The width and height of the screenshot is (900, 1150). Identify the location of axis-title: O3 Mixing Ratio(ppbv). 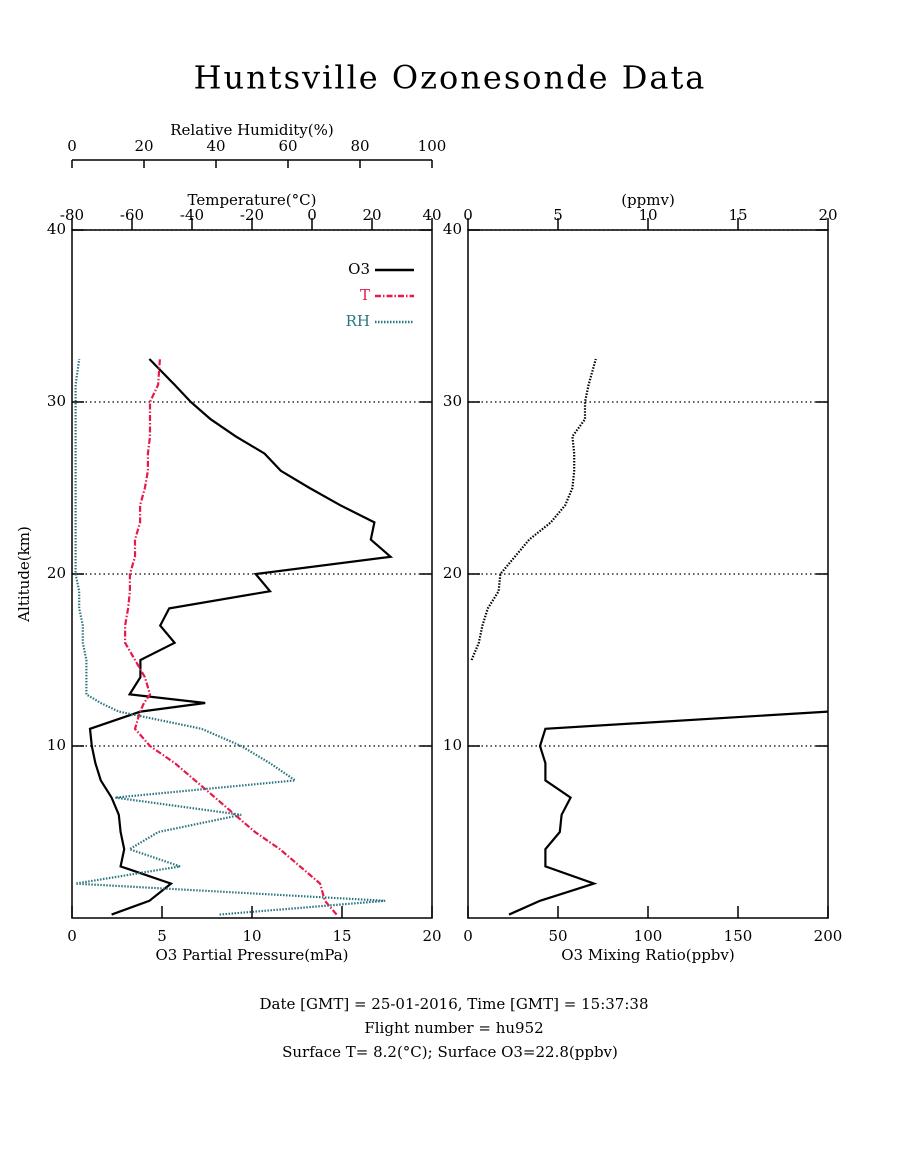
(647, 955).